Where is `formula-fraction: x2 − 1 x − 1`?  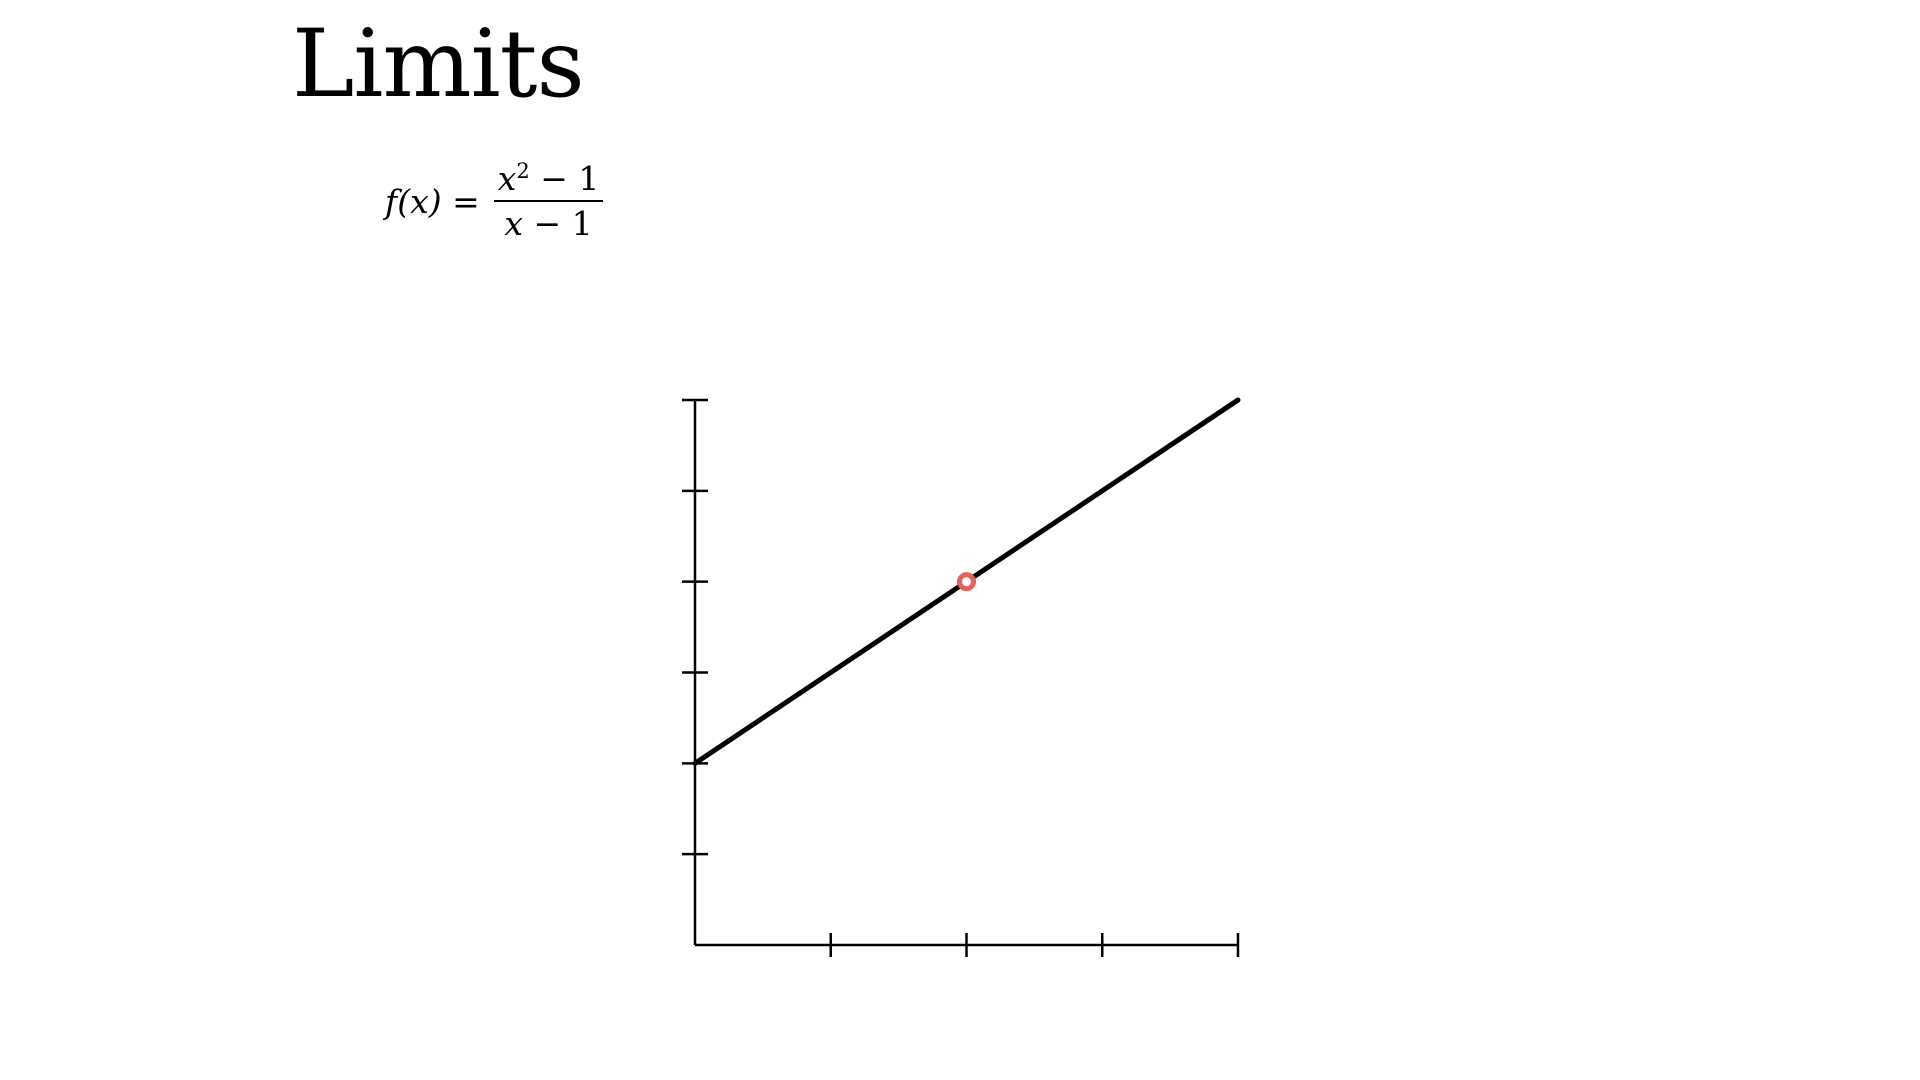 formula-fraction: x2 − 1 x − 1 is located at coordinates (548, 201).